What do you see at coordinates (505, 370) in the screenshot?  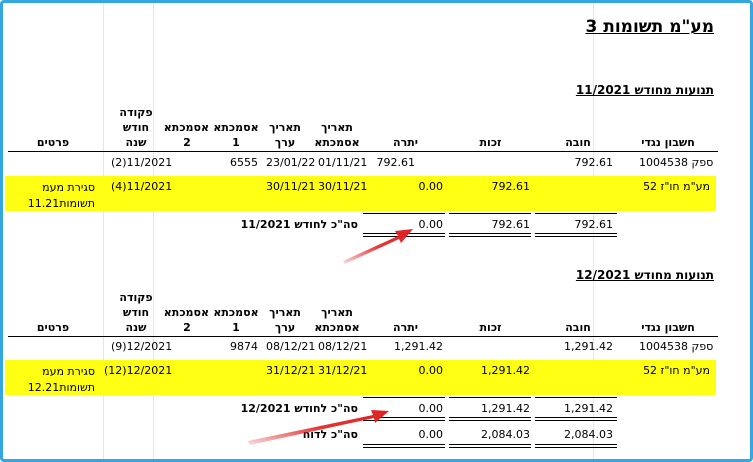 I see `row-credit: 1,291.42` at bounding box center [505, 370].